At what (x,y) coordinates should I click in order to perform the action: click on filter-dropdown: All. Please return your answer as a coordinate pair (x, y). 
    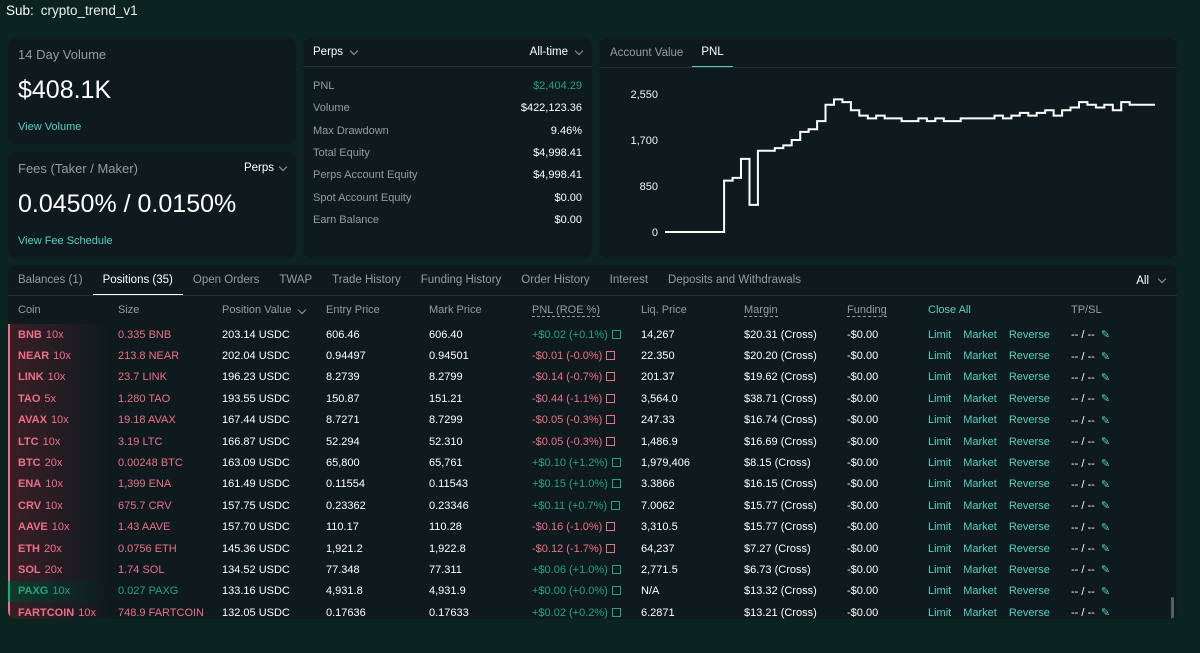
    Looking at the image, I should click on (1151, 280).